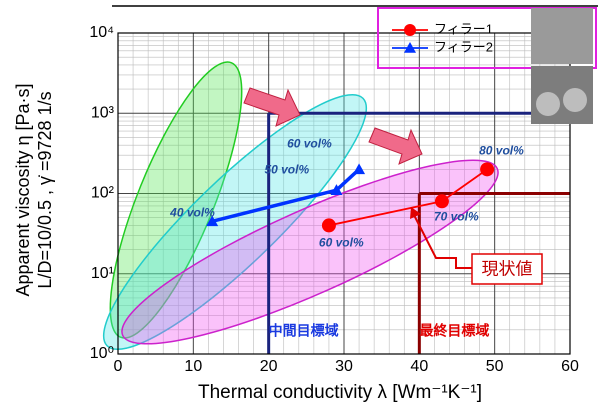  Describe the element at coordinates (442, 241) in the screenshot. I see `annotation-leader` at that location.